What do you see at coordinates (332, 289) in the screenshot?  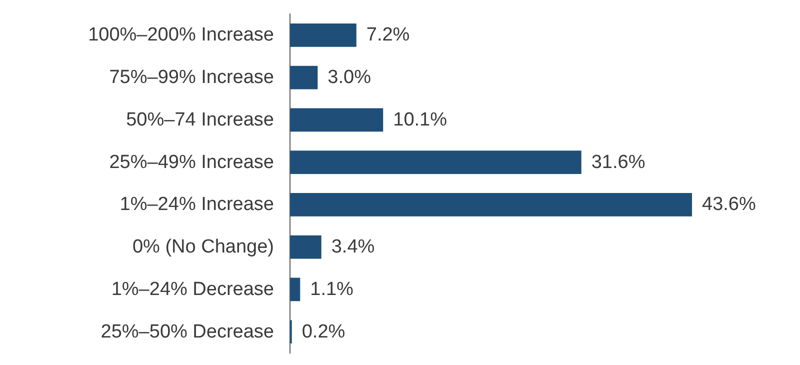 I see `data-label: 1.1%` at bounding box center [332, 289].